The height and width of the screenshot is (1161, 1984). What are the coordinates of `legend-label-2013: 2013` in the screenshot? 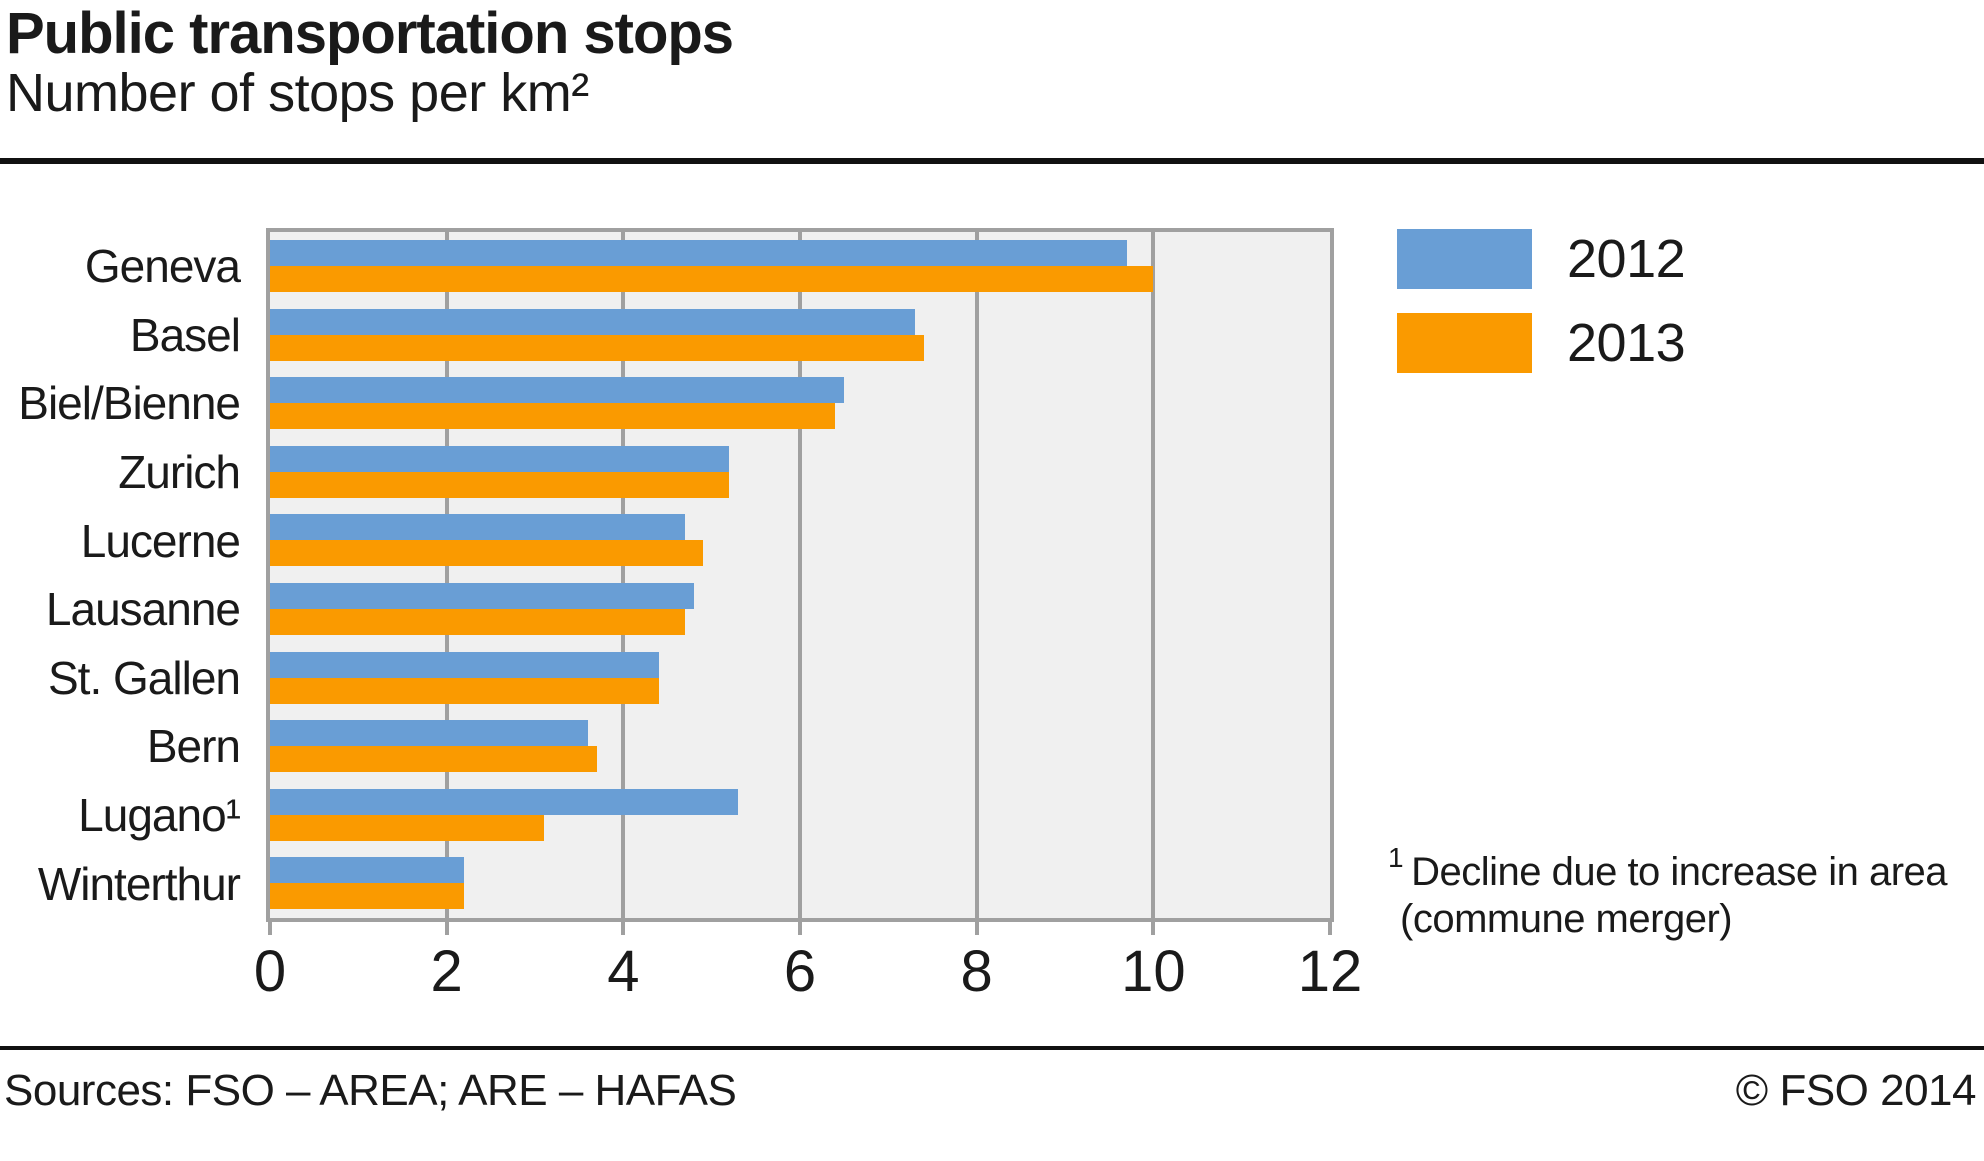 It's located at (1626, 343).